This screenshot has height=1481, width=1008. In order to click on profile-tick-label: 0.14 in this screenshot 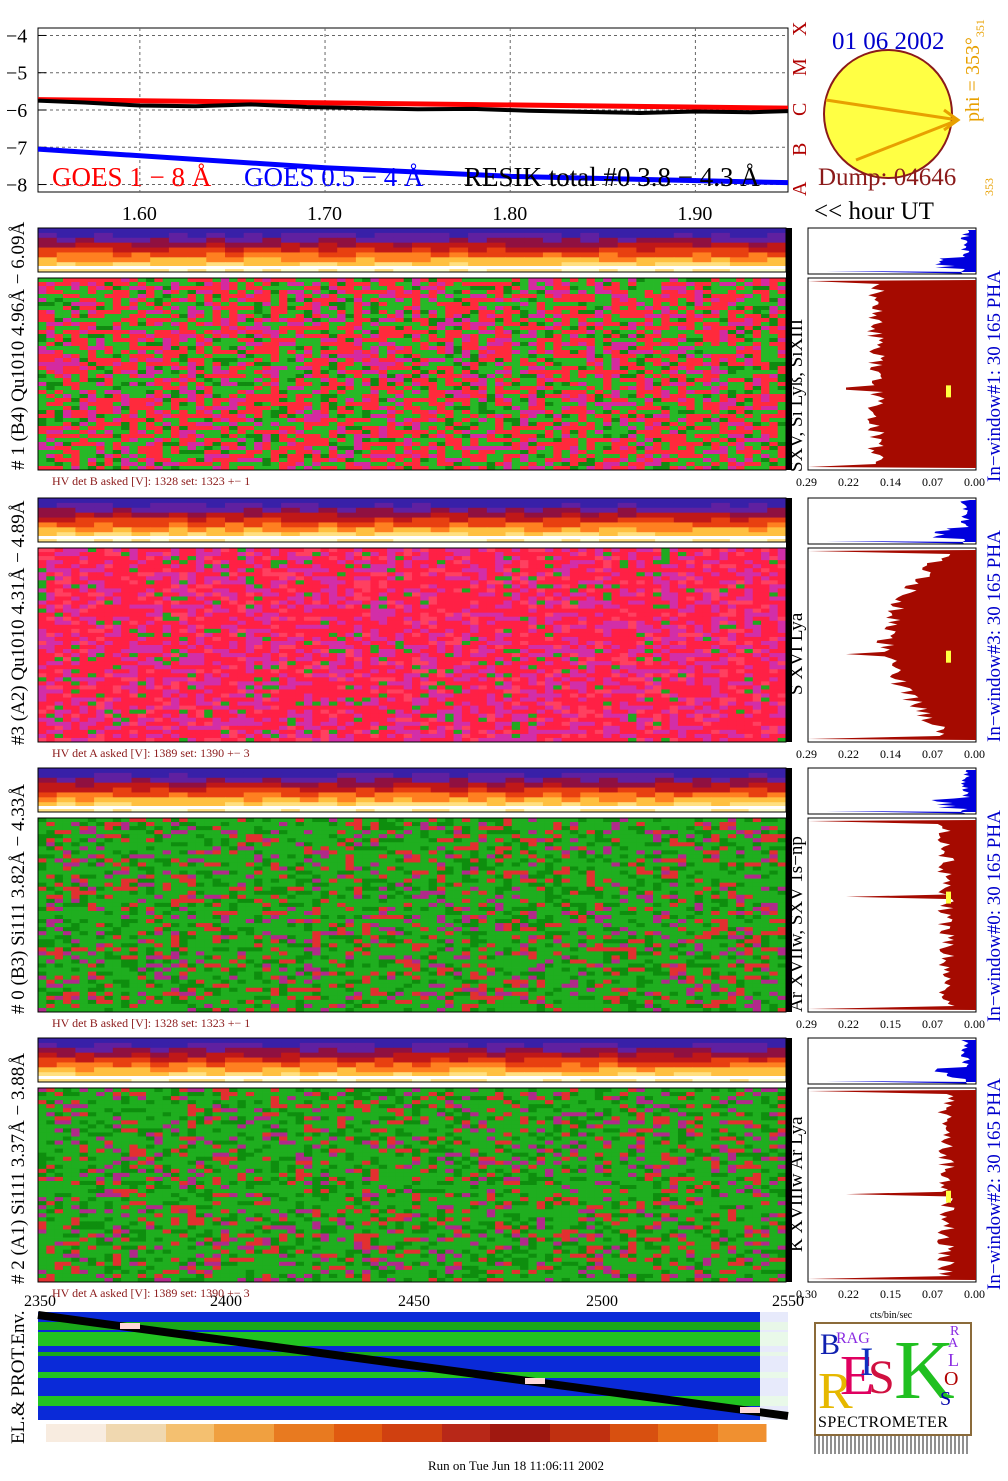, I will do `click(890, 482)`.